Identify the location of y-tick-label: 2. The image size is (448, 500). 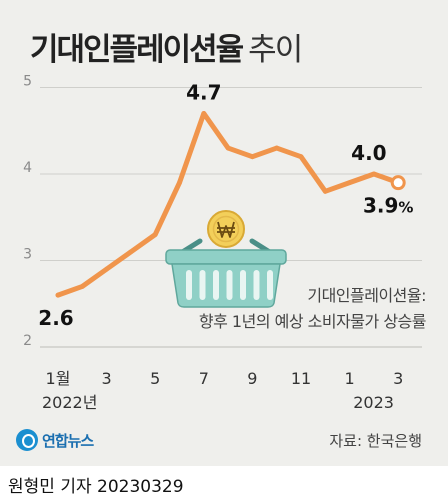
(27, 341).